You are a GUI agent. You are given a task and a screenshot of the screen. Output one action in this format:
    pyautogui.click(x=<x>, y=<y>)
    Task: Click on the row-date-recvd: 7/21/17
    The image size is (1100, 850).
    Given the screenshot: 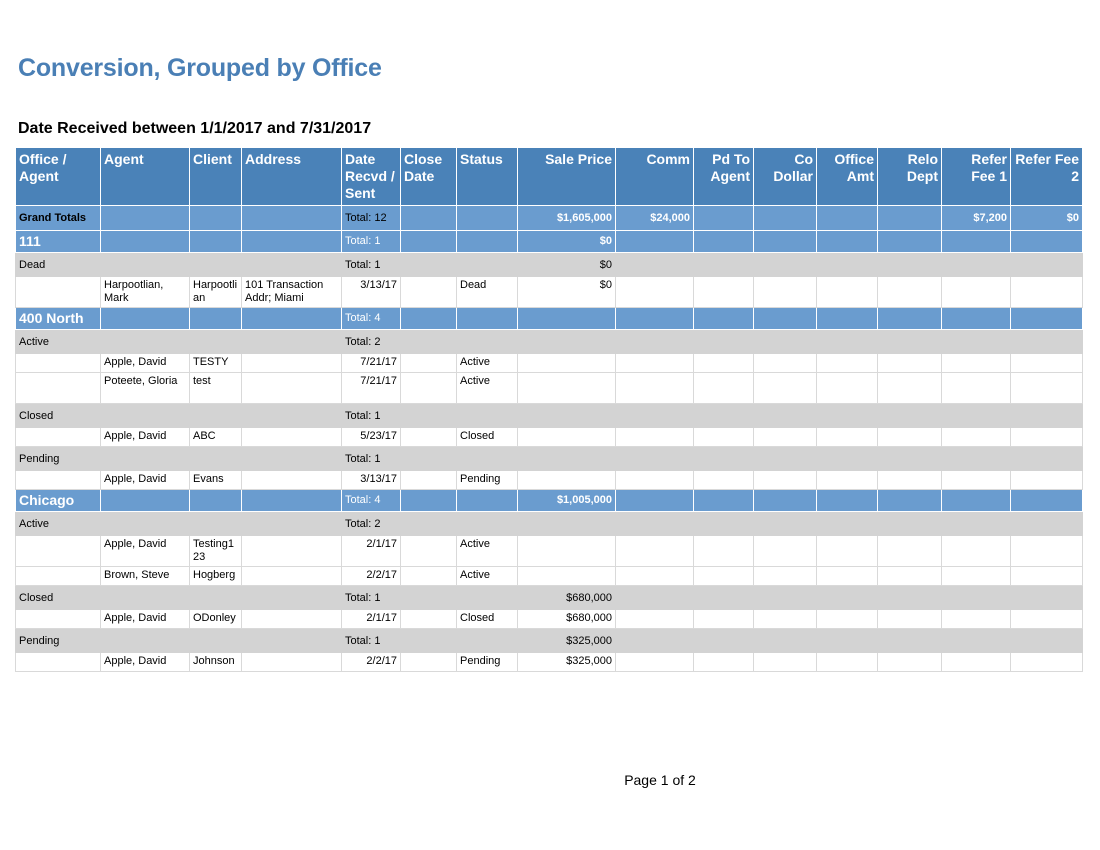 What is the action you would take?
    pyautogui.click(x=371, y=363)
    